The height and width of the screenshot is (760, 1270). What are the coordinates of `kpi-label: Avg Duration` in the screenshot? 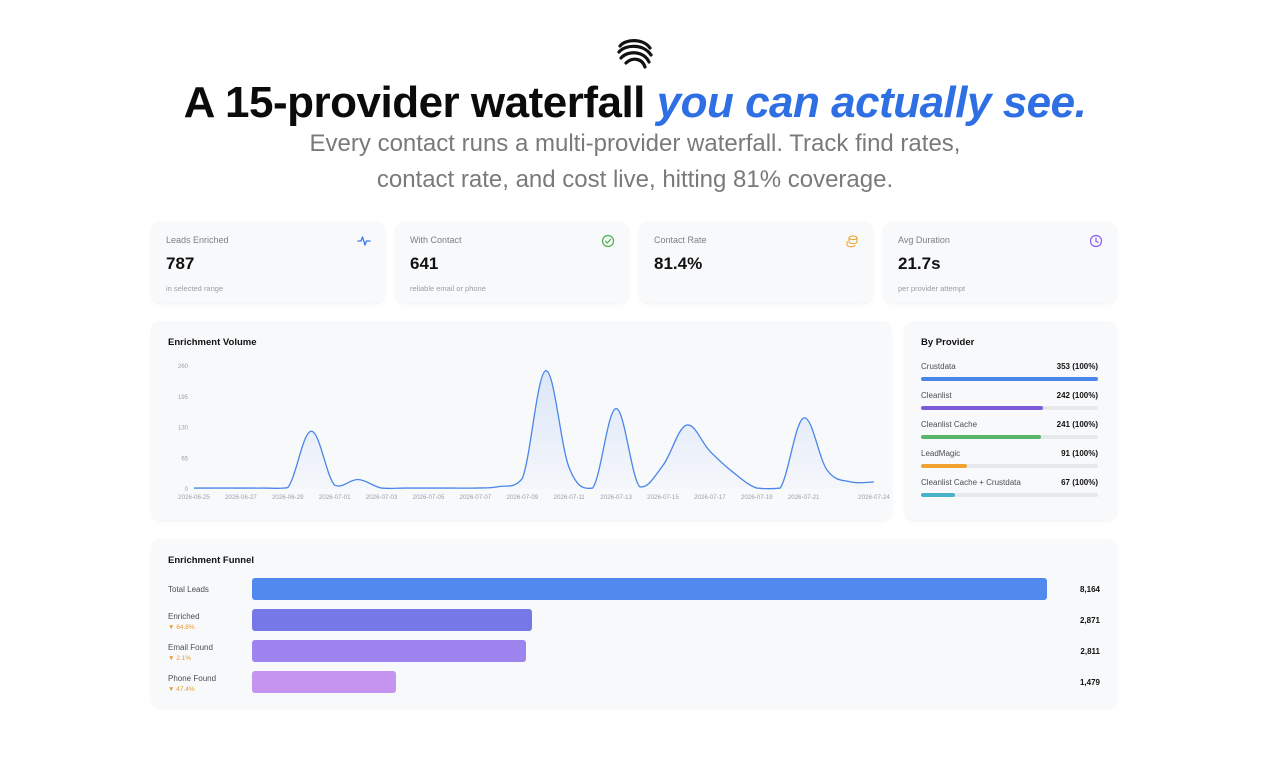 It's located at (924, 240).